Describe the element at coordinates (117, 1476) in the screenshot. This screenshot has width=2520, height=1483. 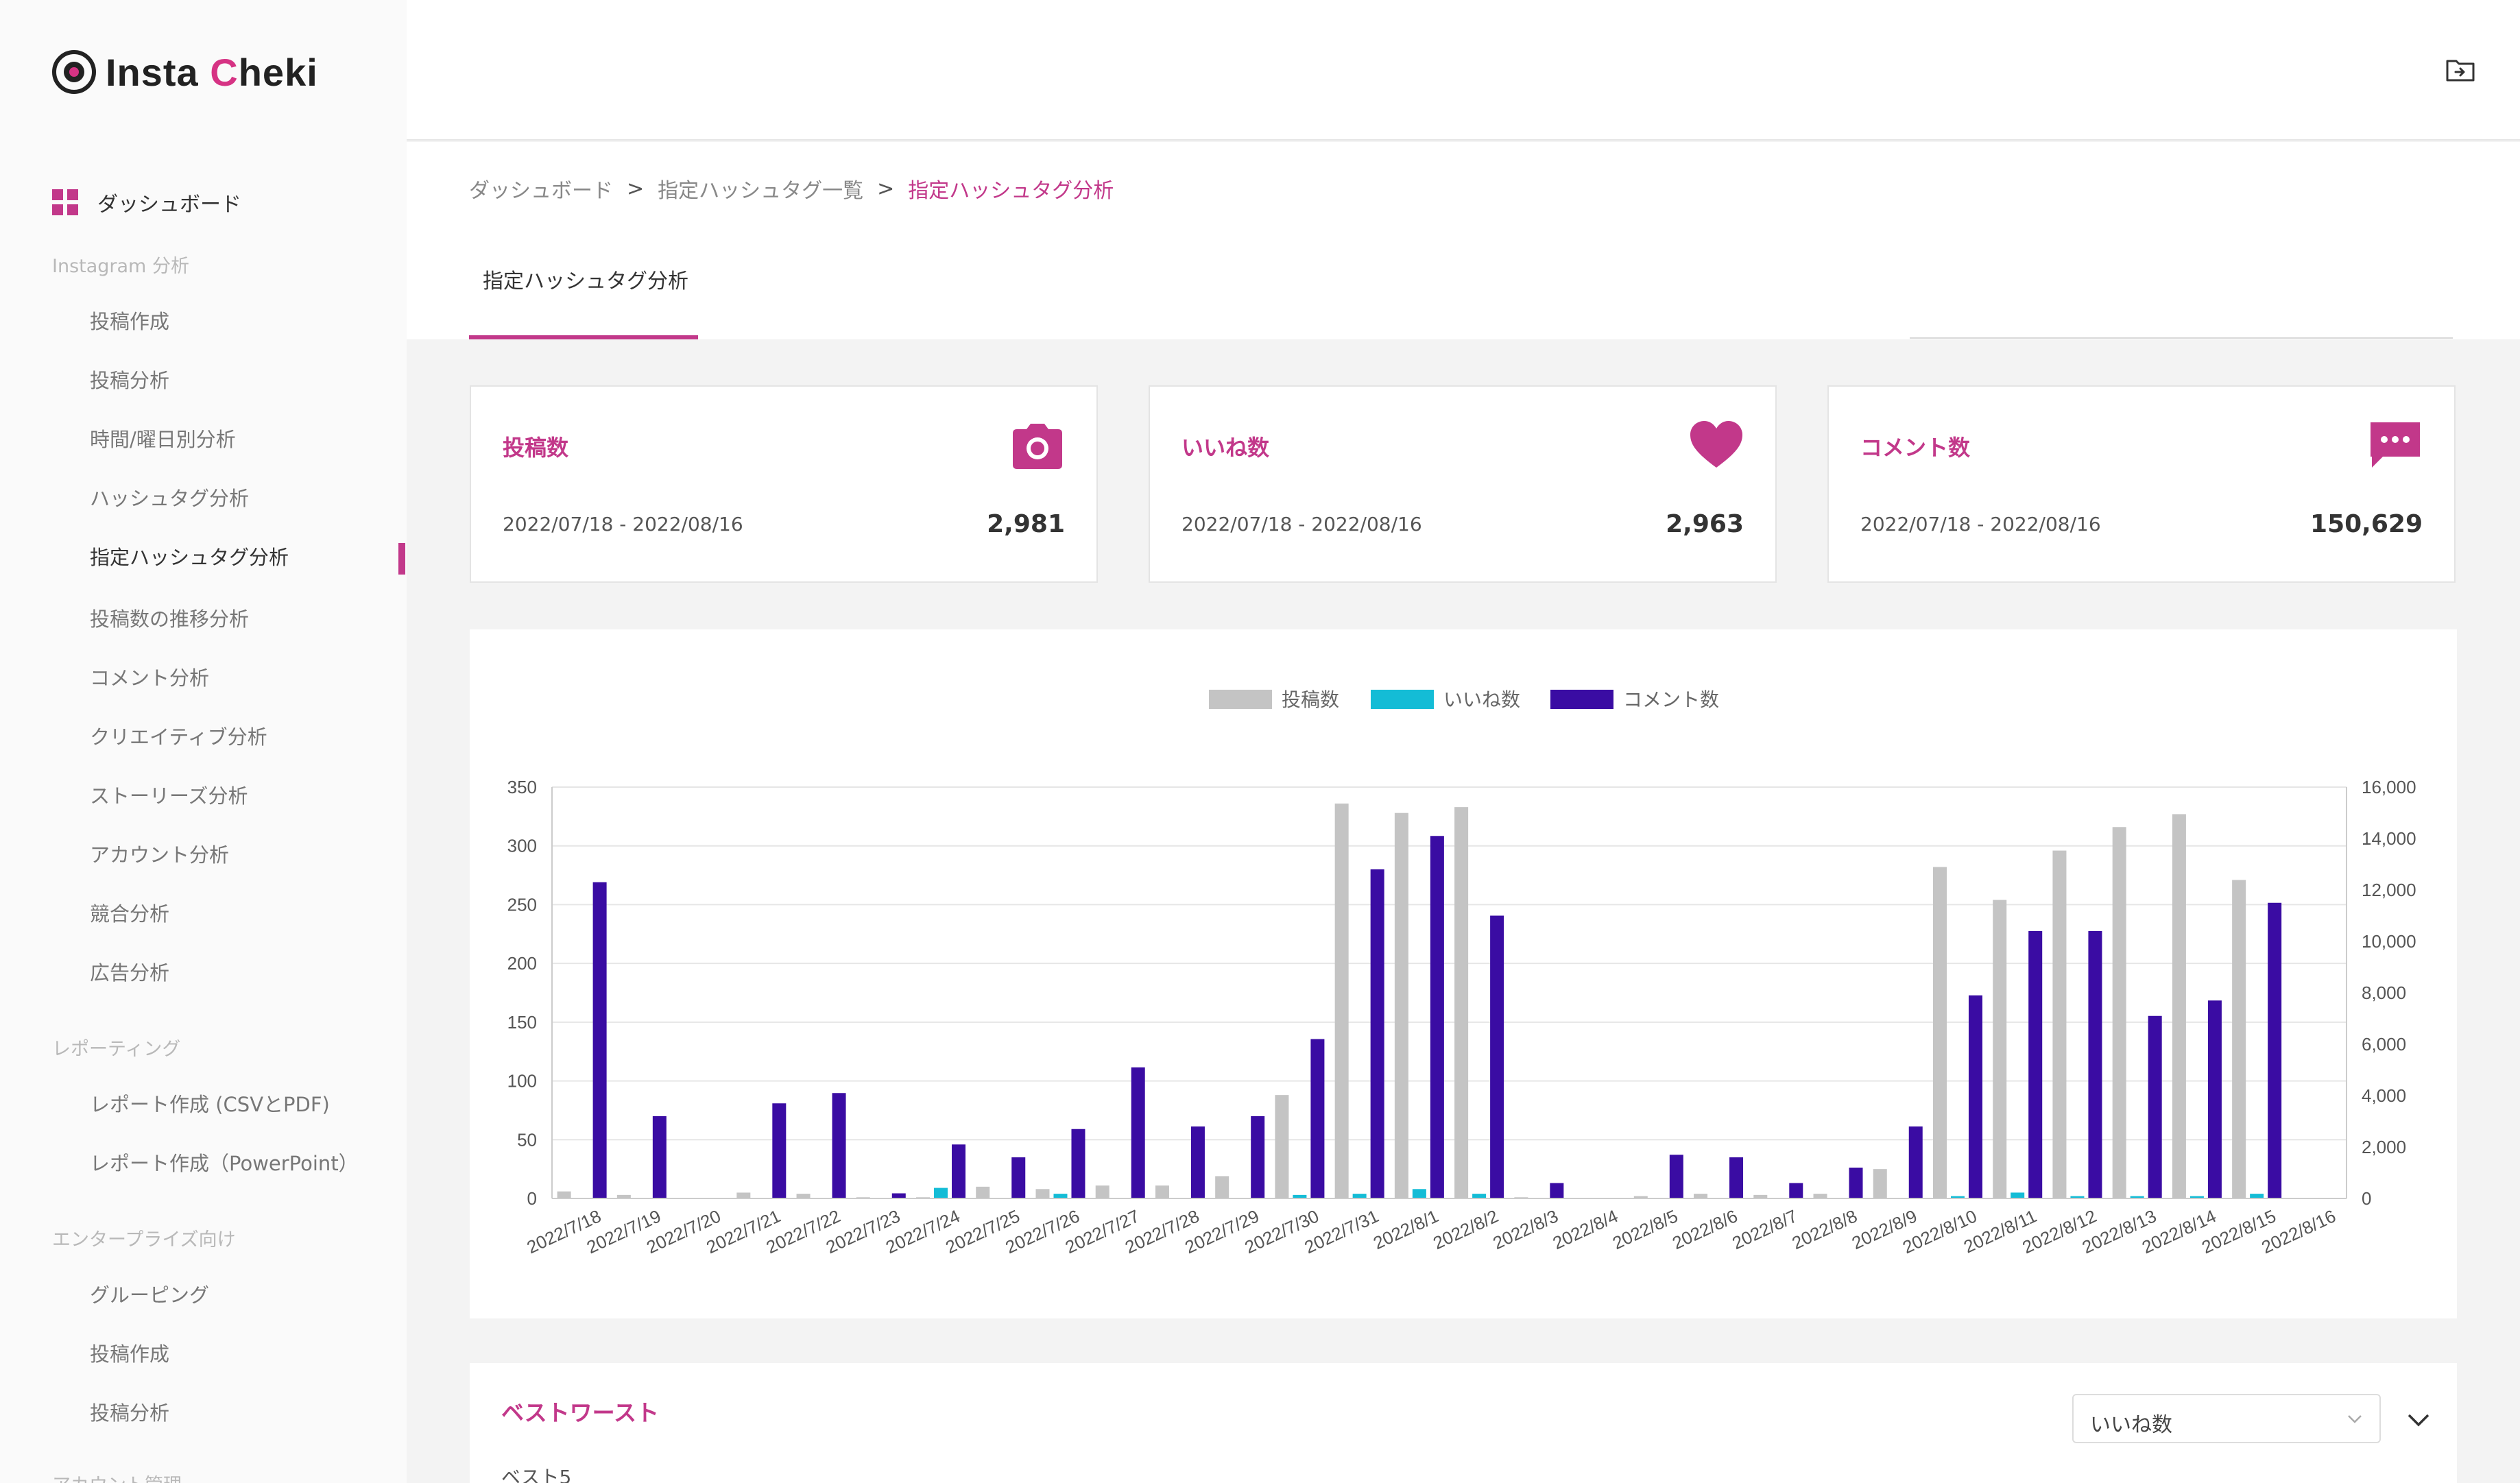
I see `sidebar-section-title: アカウント管理` at that location.